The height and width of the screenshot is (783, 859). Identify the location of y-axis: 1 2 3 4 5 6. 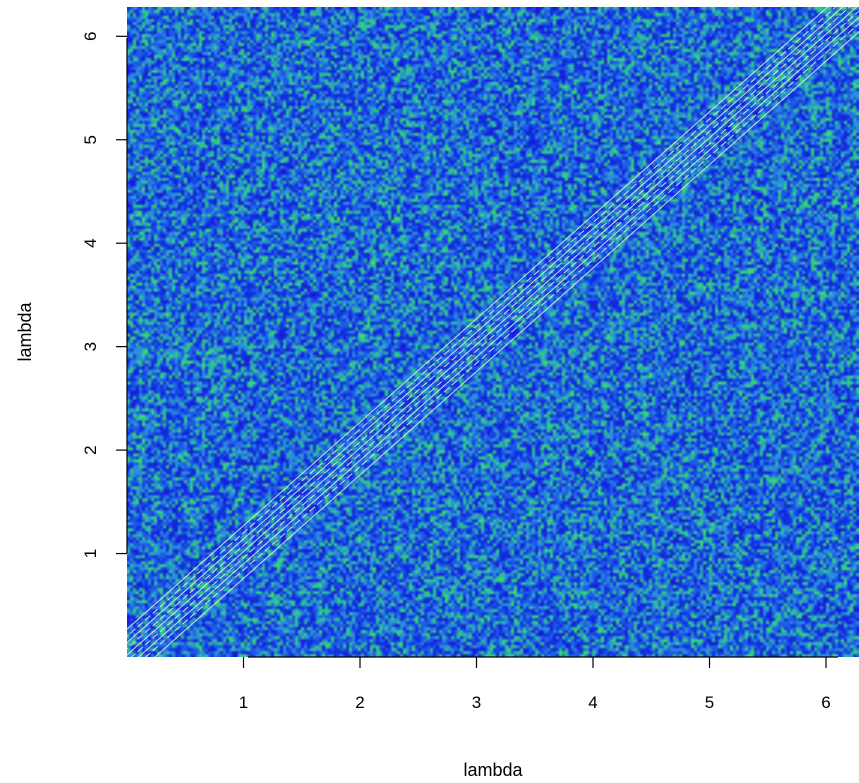
(104, 295).